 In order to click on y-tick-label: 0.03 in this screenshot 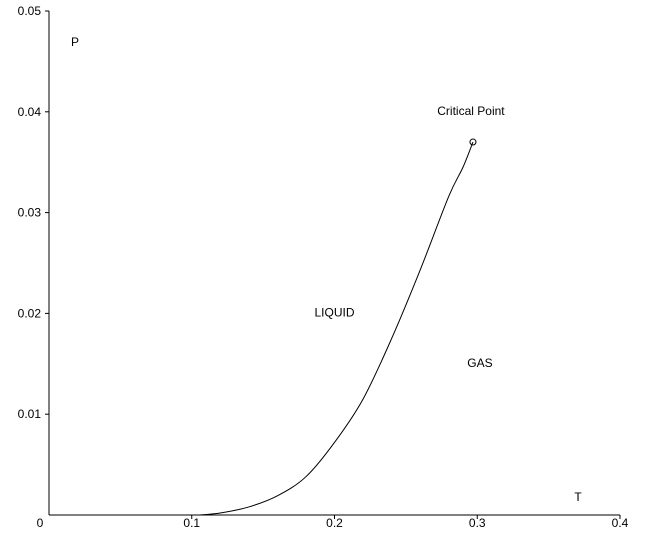, I will do `click(30, 213)`.